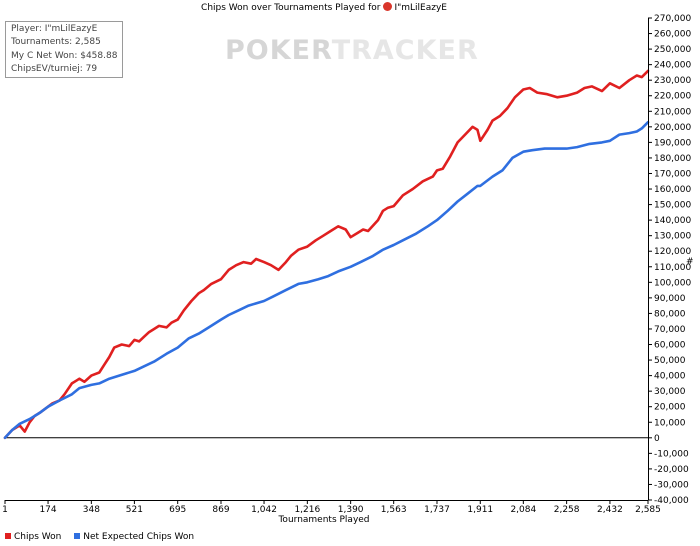 This screenshot has height=546, width=700. I want to click on y-tick-label: 30,000, so click(670, 392).